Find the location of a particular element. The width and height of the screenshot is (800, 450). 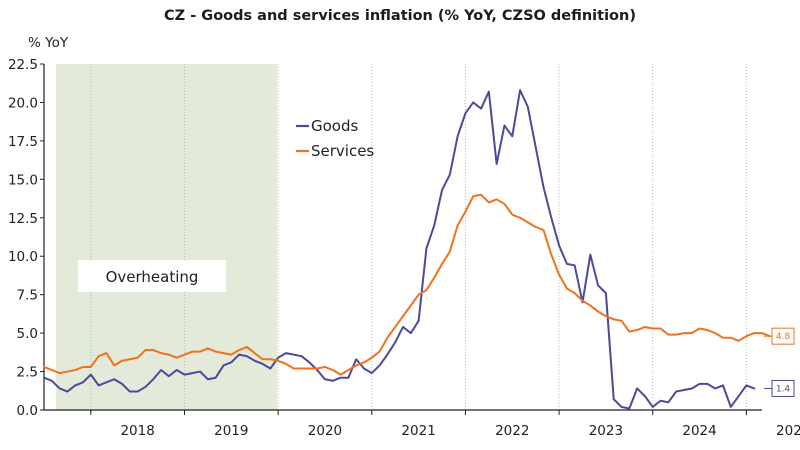

x-tick-label: 2021 is located at coordinates (418, 431).